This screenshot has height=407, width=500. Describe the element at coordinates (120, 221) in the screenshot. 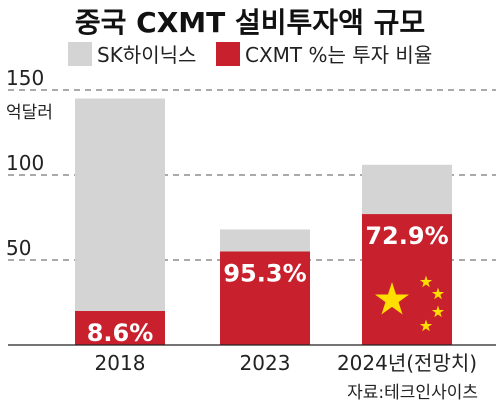

I see `bar-sk-hynix` at that location.